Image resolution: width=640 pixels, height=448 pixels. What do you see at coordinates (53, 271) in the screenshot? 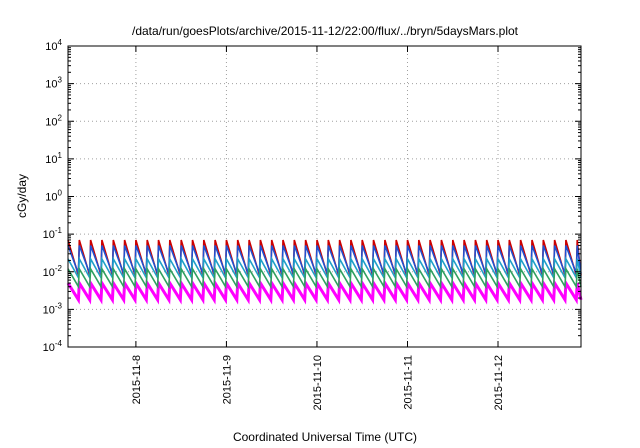
I see `y-tick-label: 10⁻²` at bounding box center [53, 271].